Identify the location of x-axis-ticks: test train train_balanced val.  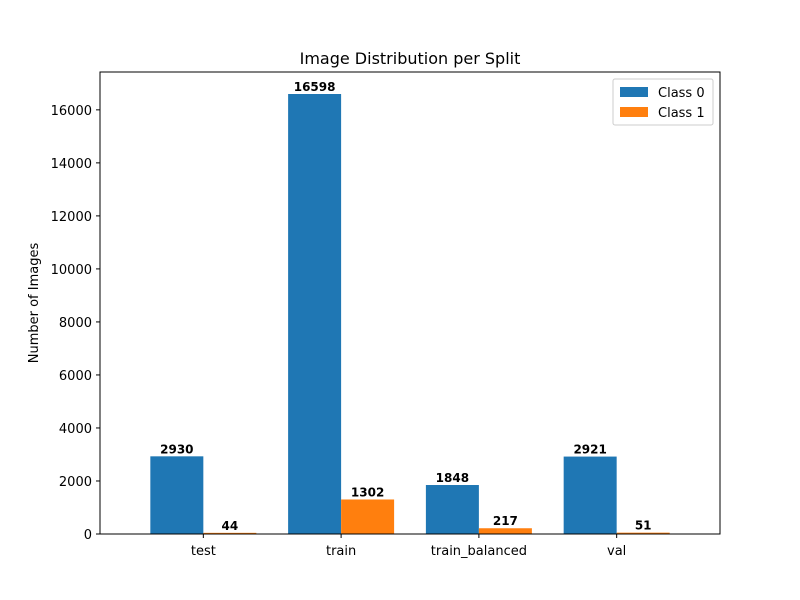
(408, 546).